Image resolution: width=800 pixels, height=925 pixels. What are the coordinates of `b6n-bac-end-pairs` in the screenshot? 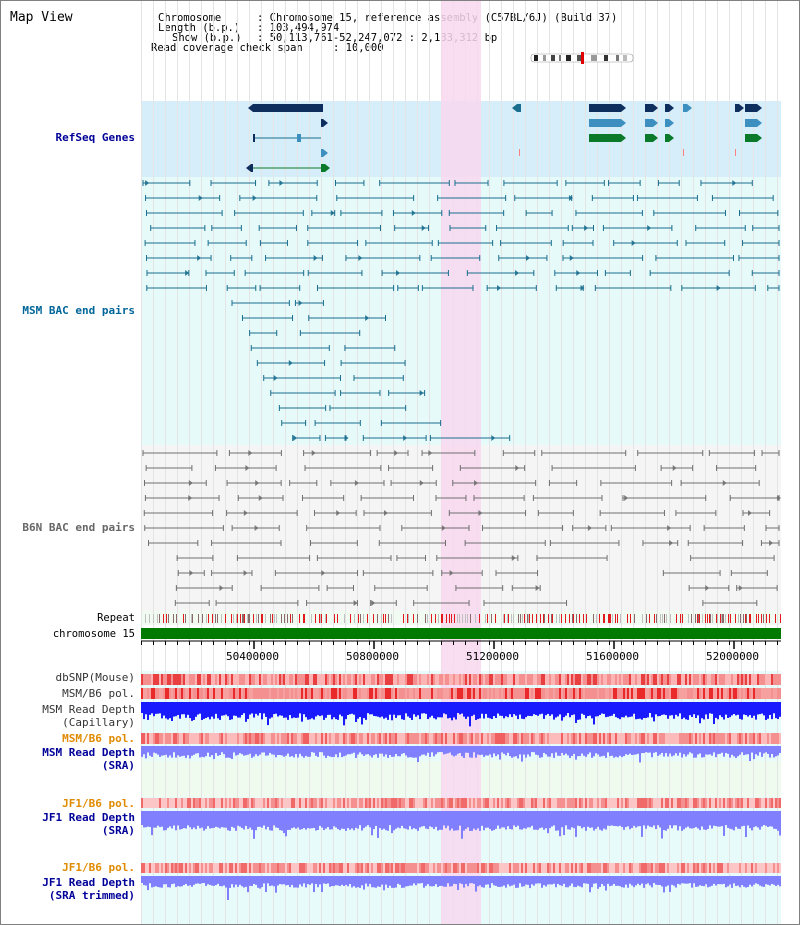 It's located at (461, 528).